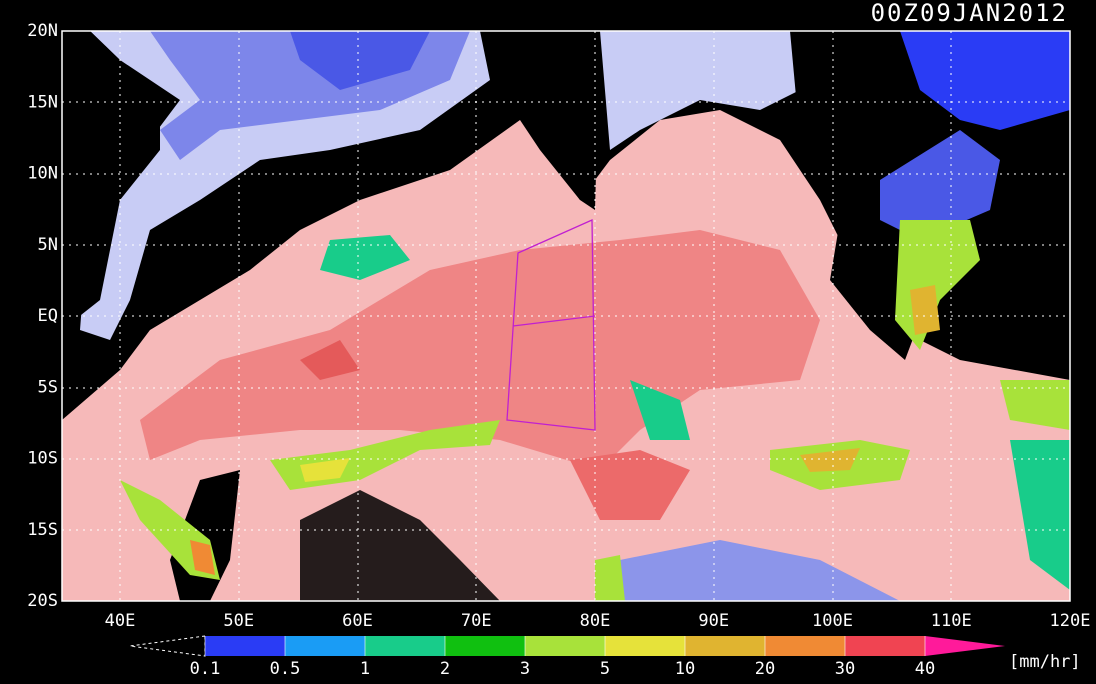  I want to click on colorbar-under, so click(167, 646).